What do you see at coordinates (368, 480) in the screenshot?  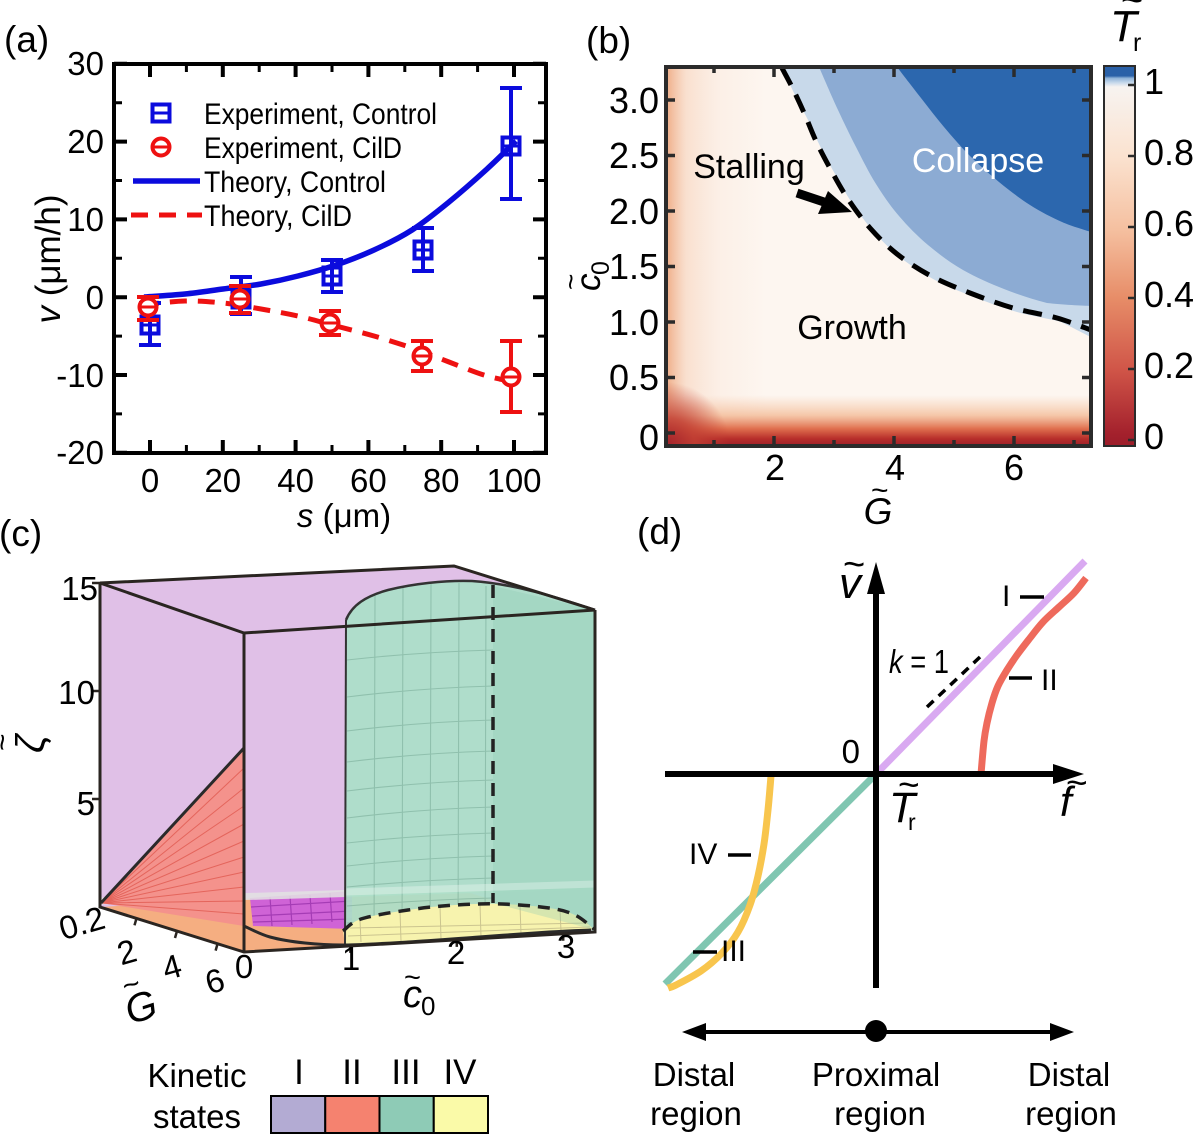 I see `svg-text: 60` at bounding box center [368, 480].